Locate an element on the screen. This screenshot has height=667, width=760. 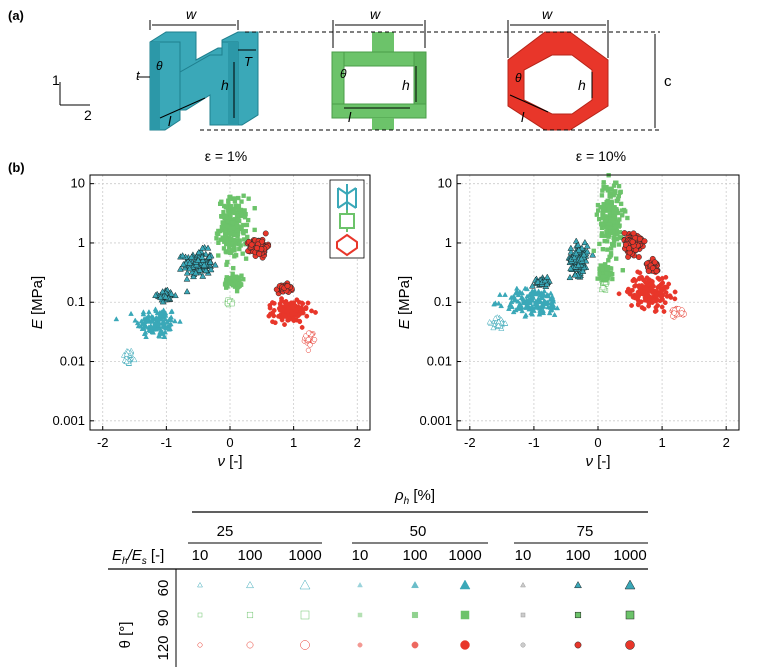
hexagon-w-label: w is located at coordinates (547, 14).